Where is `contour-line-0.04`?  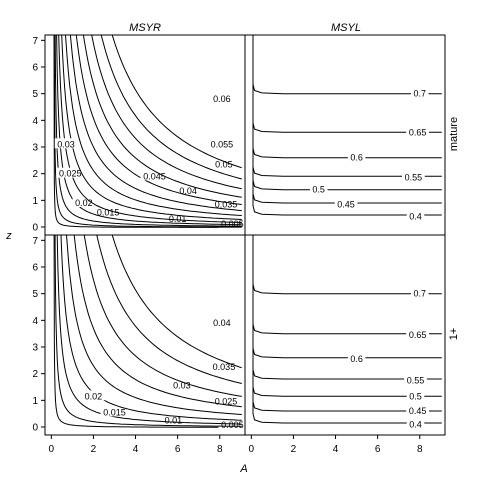
contour-line-0.04 is located at coordinates (155, 123).